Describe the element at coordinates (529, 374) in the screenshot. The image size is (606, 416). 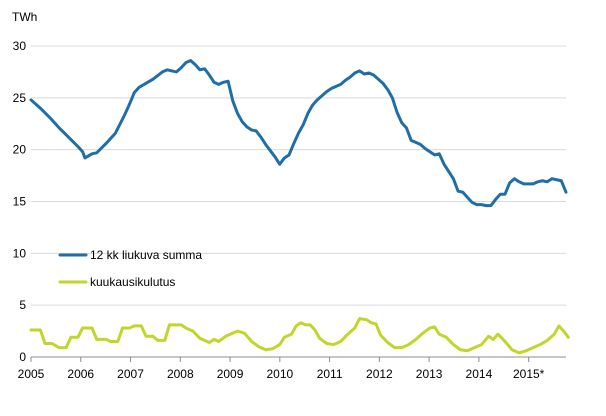
I see `x-tick-label: 2015*` at that location.